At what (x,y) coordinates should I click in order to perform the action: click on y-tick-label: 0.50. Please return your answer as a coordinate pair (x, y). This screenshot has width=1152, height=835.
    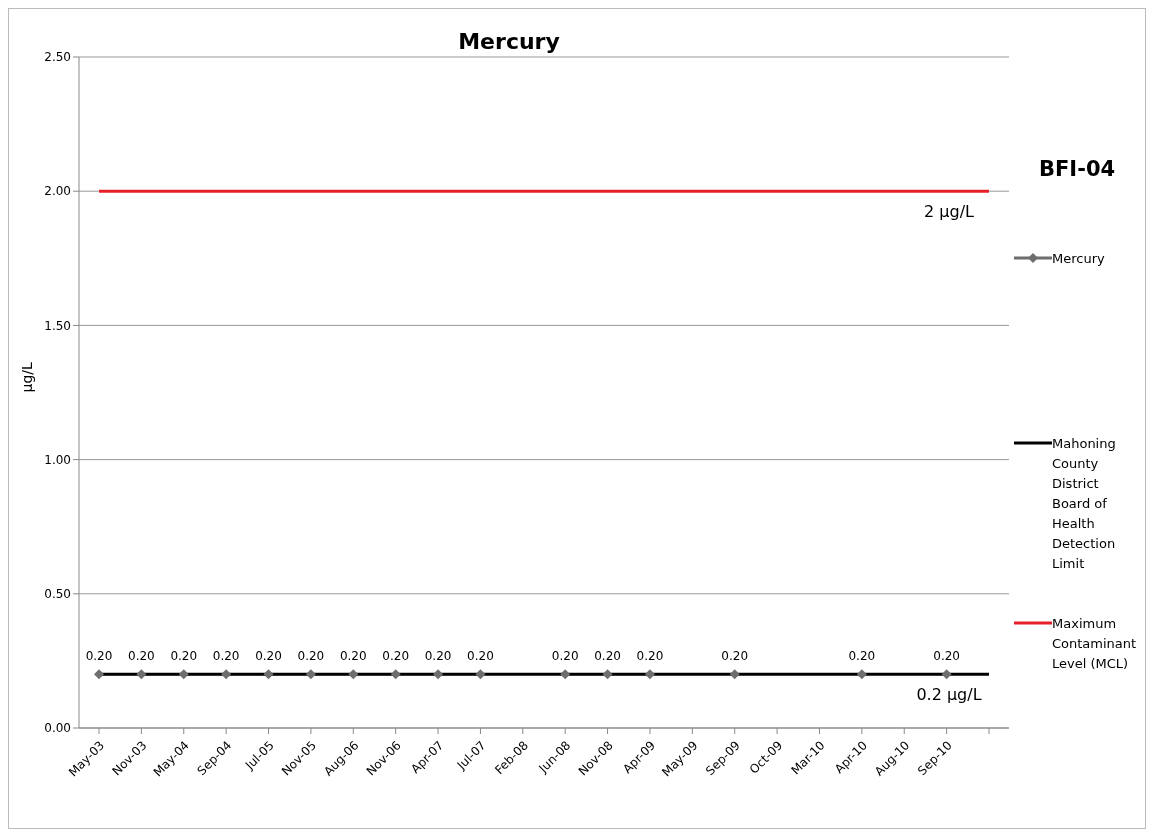
    Looking at the image, I should click on (57, 594).